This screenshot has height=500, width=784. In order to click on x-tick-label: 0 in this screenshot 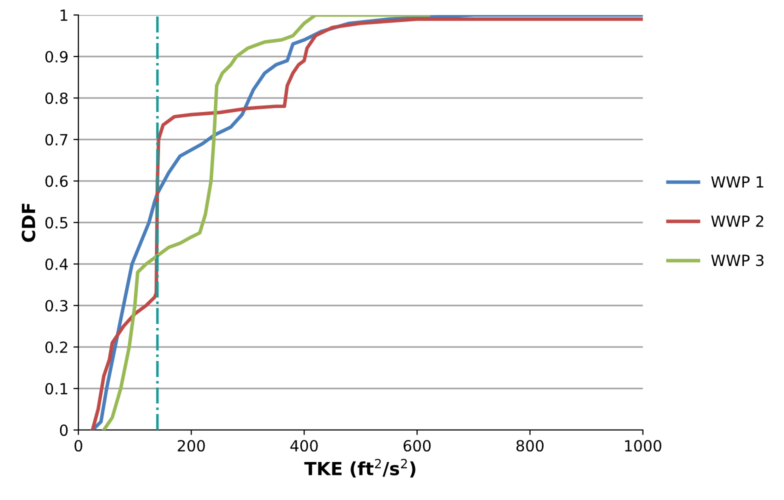, I will do `click(78, 446)`.